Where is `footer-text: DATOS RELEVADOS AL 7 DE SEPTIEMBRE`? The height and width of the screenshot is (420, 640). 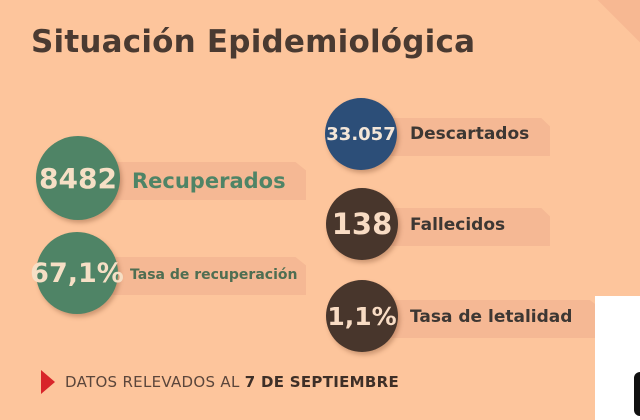 footer-text: DATOS RELEVADOS AL 7 DE SEPTIEMBRE is located at coordinates (232, 382).